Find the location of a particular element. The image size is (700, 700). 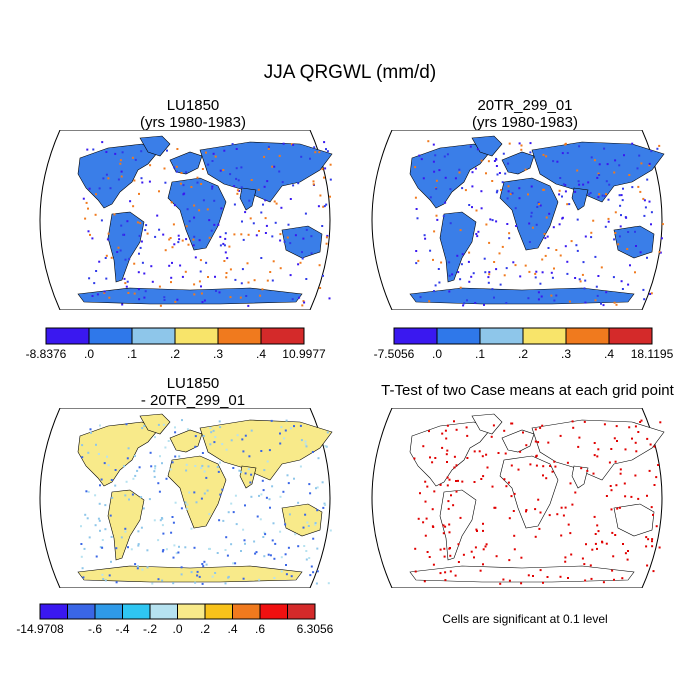

panel-title-line2: - 20TR_299_01 is located at coordinates (193, 400).